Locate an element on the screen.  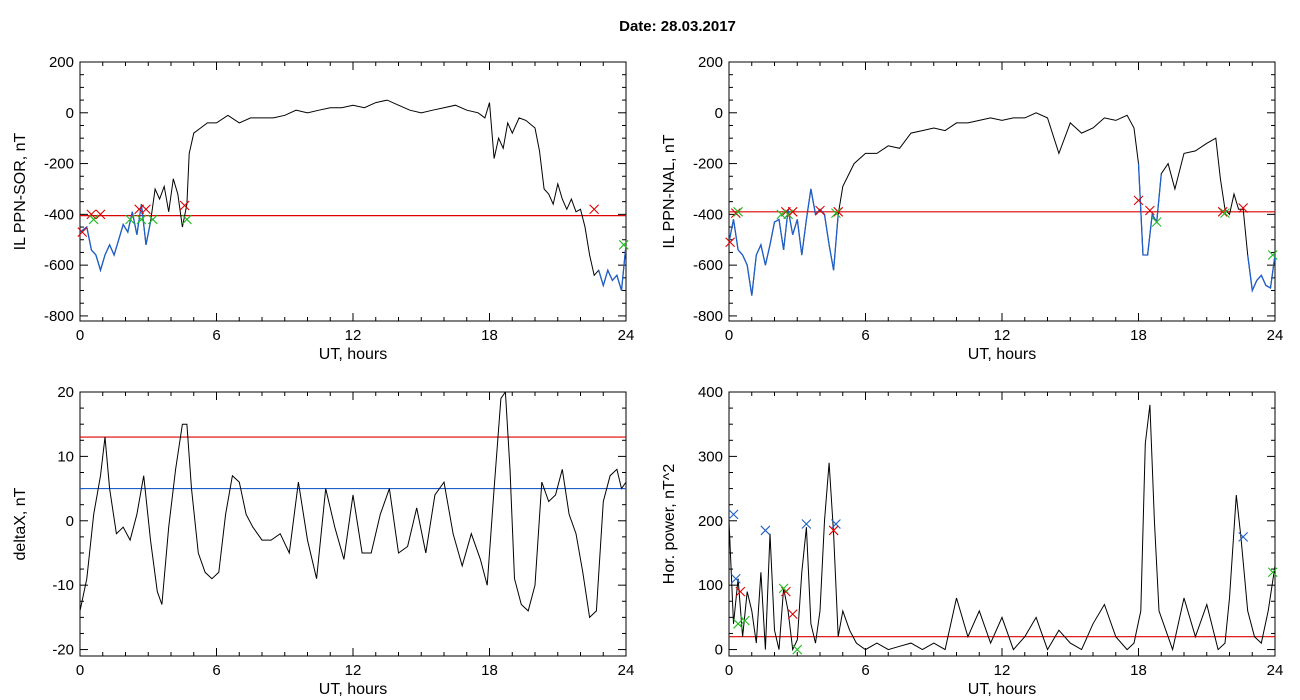
y-axis-label: IL PPN-SOR, nT is located at coordinates (20, 191).